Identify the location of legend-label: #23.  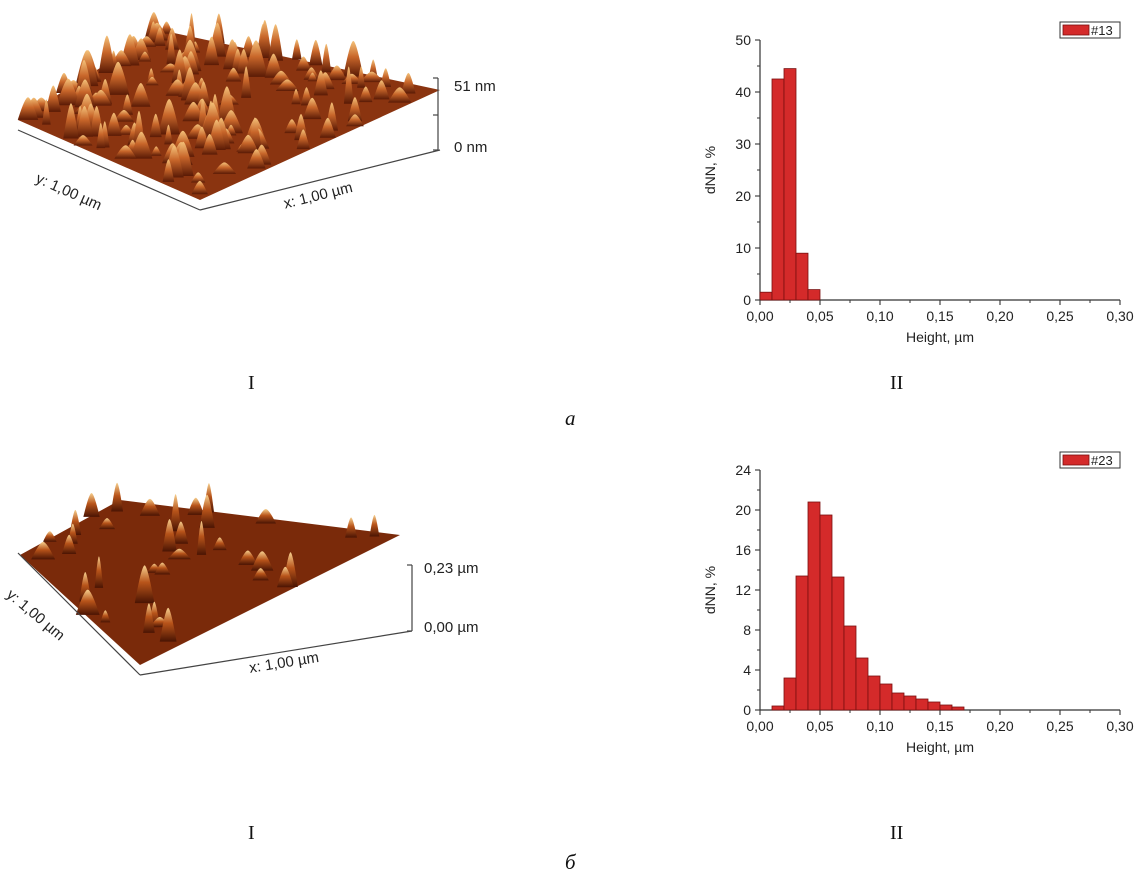
(1102, 460).